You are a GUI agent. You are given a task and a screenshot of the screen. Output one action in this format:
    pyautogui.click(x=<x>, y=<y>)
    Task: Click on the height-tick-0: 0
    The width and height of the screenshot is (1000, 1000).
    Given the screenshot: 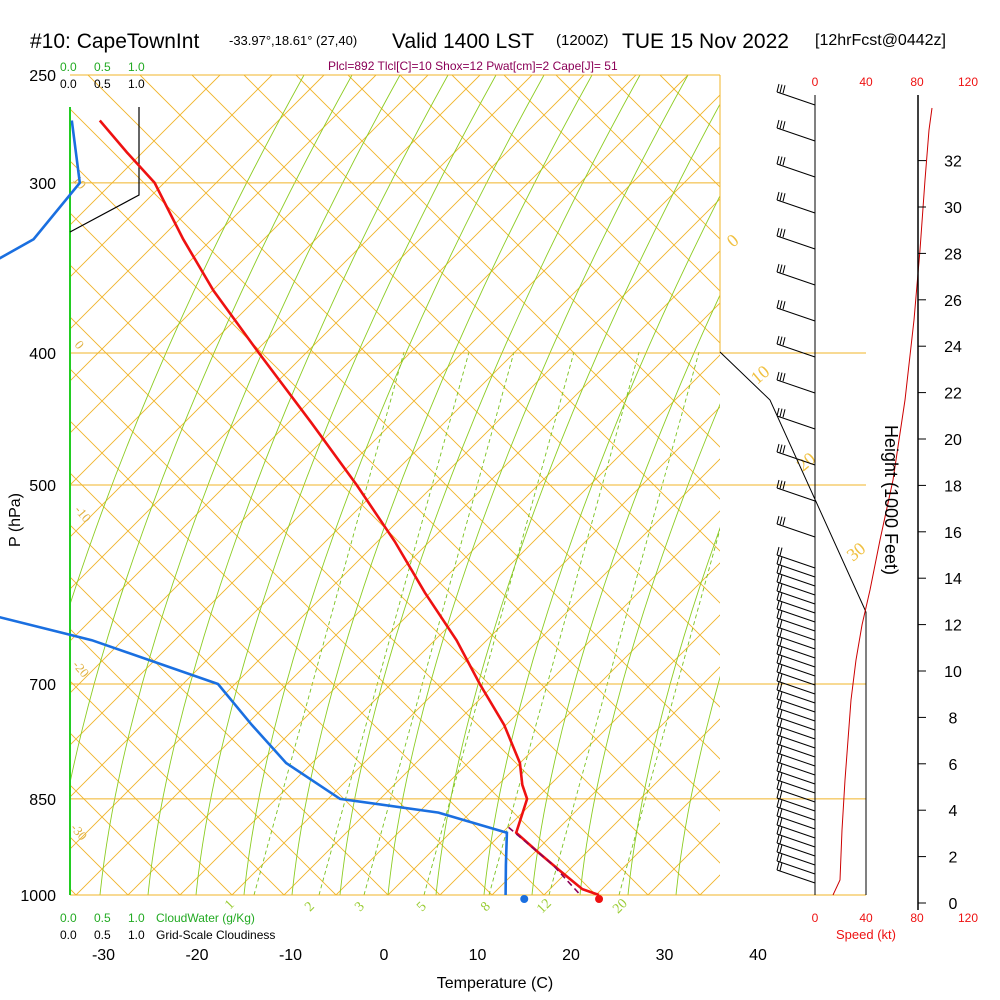 What is the action you would take?
    pyautogui.click(x=953, y=904)
    